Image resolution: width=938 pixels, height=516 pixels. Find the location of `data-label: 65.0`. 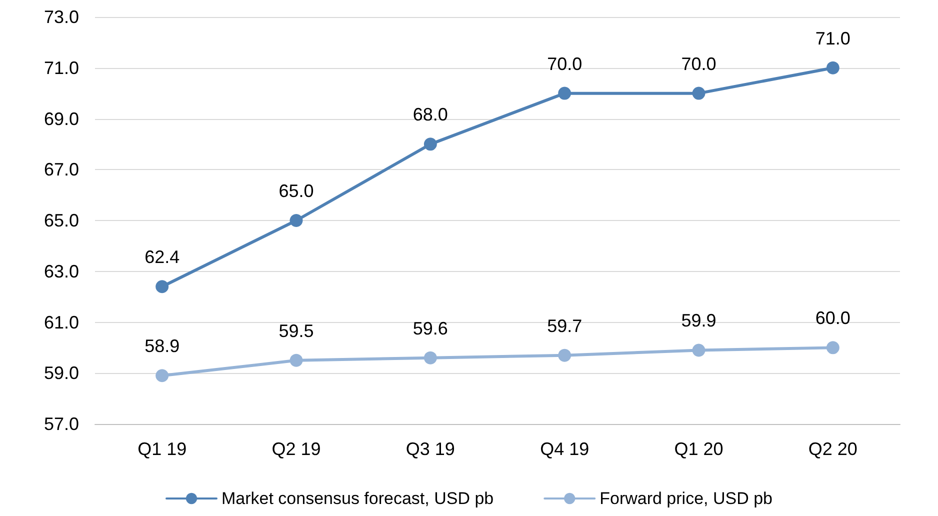

data-label: 65.0 is located at coordinates (296, 191).